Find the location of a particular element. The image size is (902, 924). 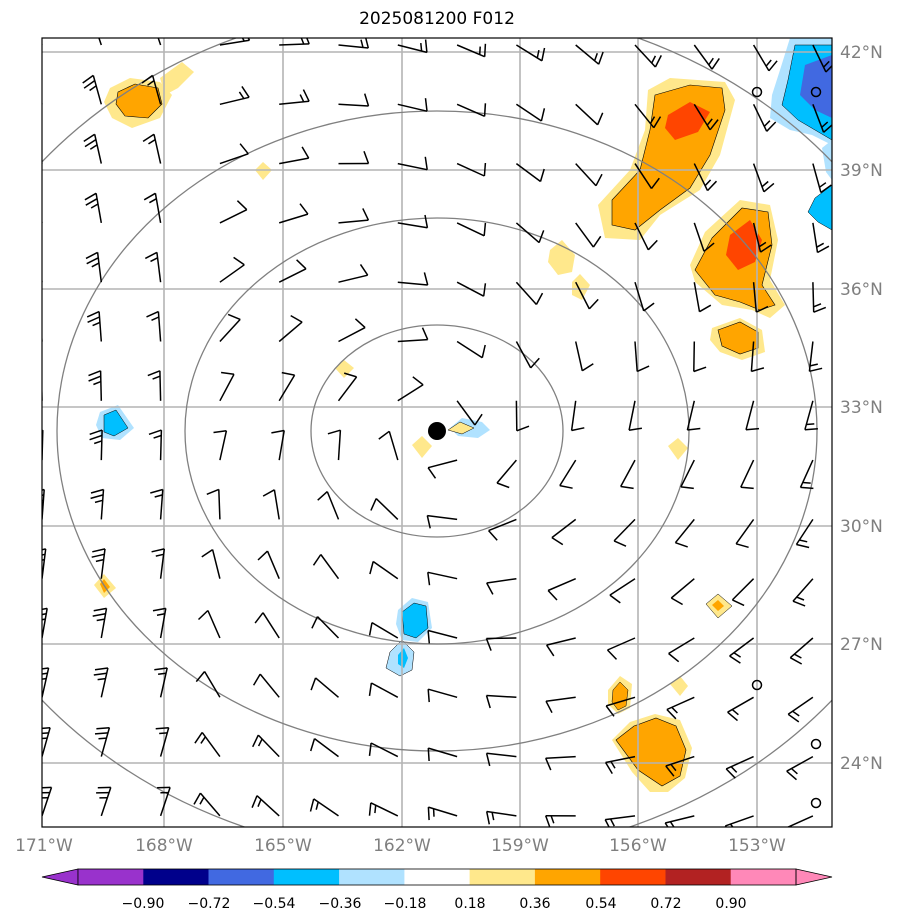

colorbar-tick-label: 0.72 is located at coordinates (665, 904).